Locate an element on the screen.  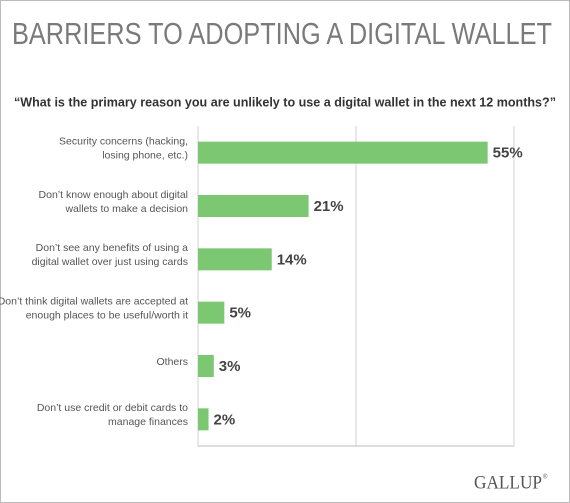
value-label: 21% is located at coordinates (329, 206).